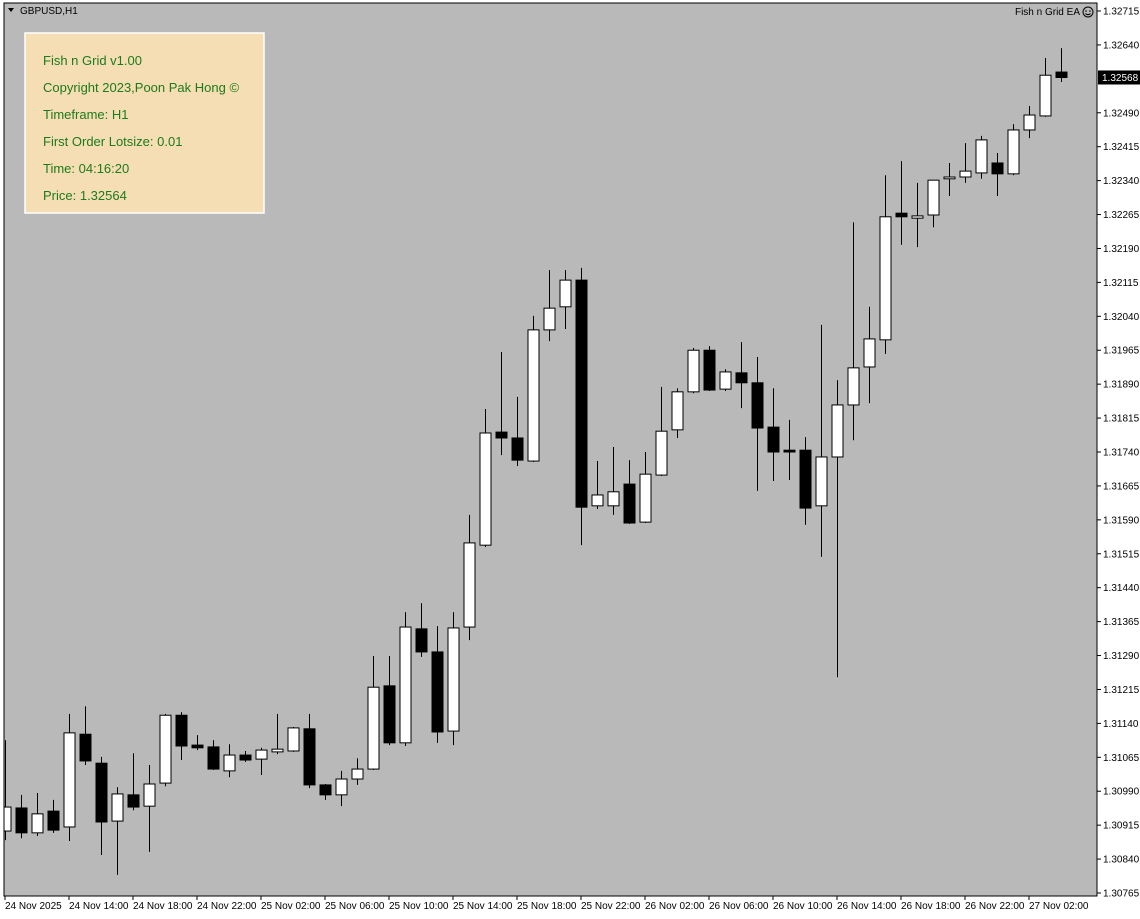 Image resolution: width=1140 pixels, height=919 pixels. What do you see at coordinates (86, 168) in the screenshot?
I see `panel-line: Time: 04:16:20` at bounding box center [86, 168].